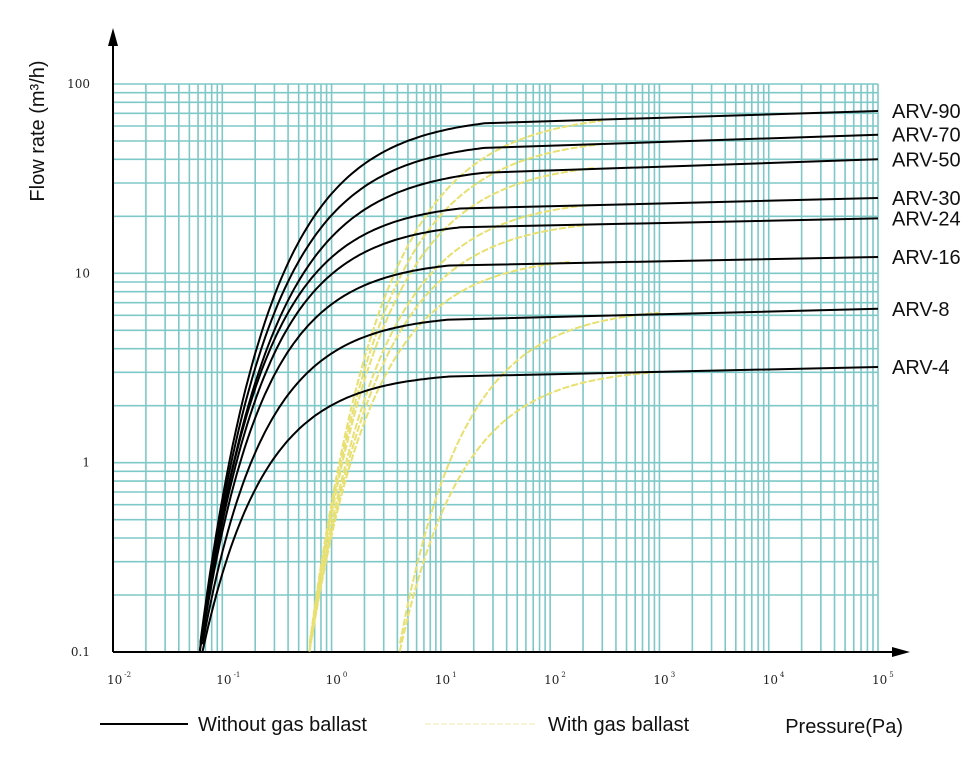 The image size is (971, 768). Describe the element at coordinates (228, 679) in the screenshot. I see `x-tick-label: 10 -1` at that location.